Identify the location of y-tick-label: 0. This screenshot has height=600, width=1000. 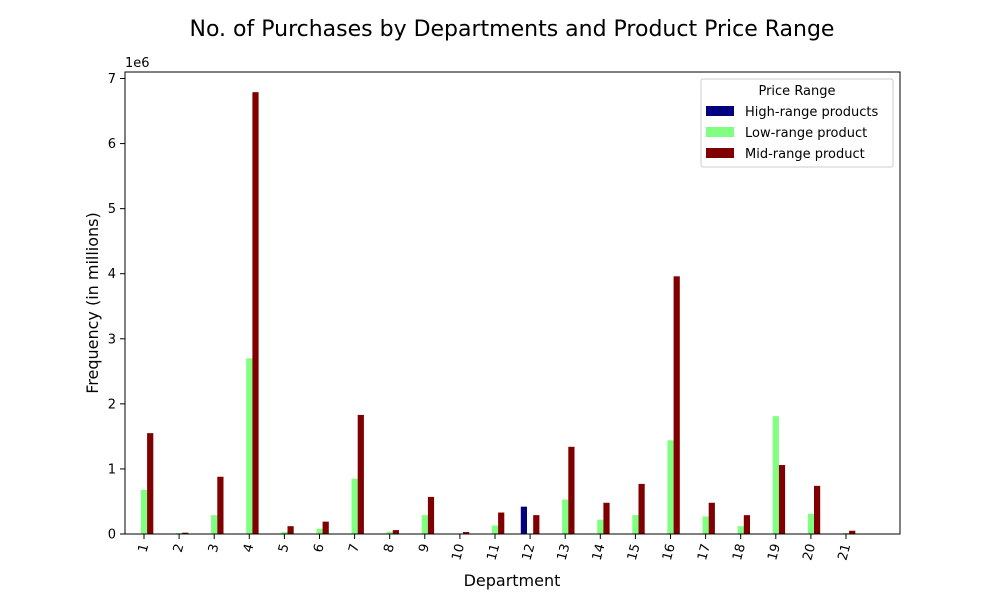
(112, 535).